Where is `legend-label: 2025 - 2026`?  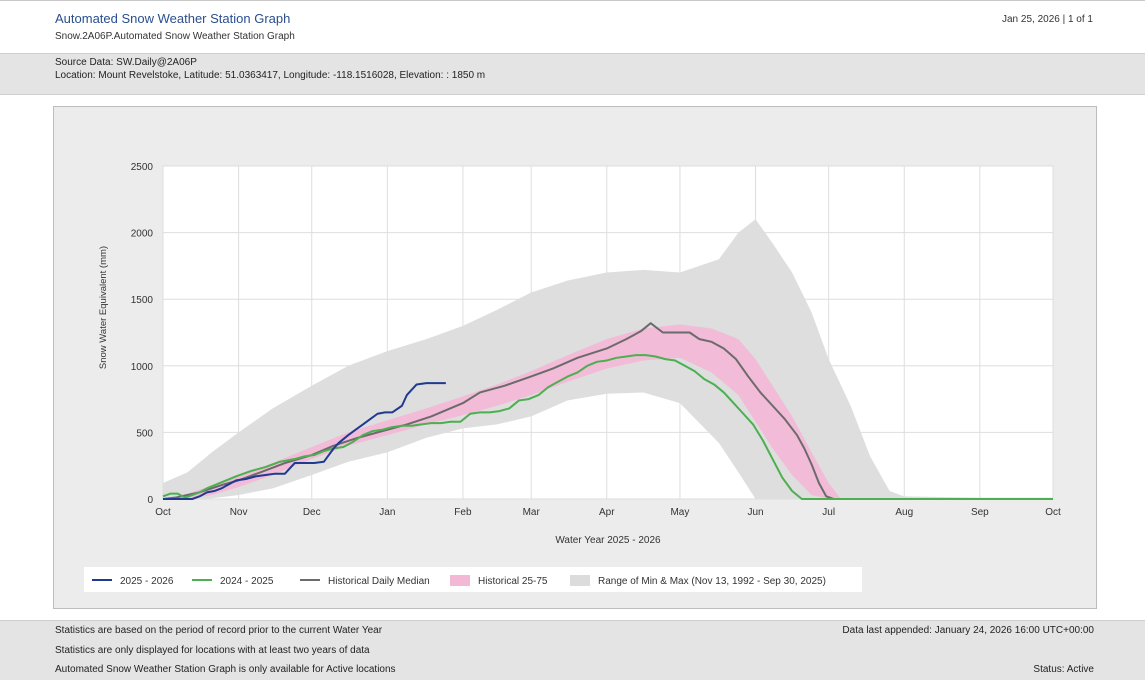 legend-label: 2025 - 2026 is located at coordinates (147, 581).